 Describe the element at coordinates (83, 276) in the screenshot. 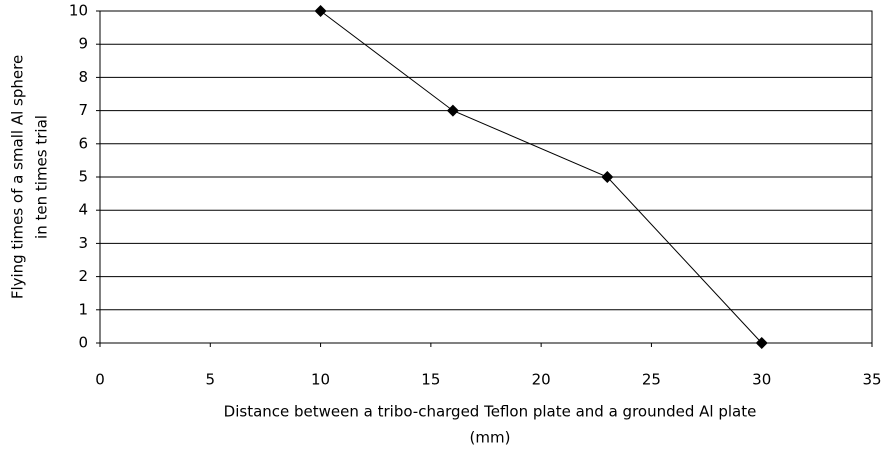

I see `y-tick-label: 2` at that location.